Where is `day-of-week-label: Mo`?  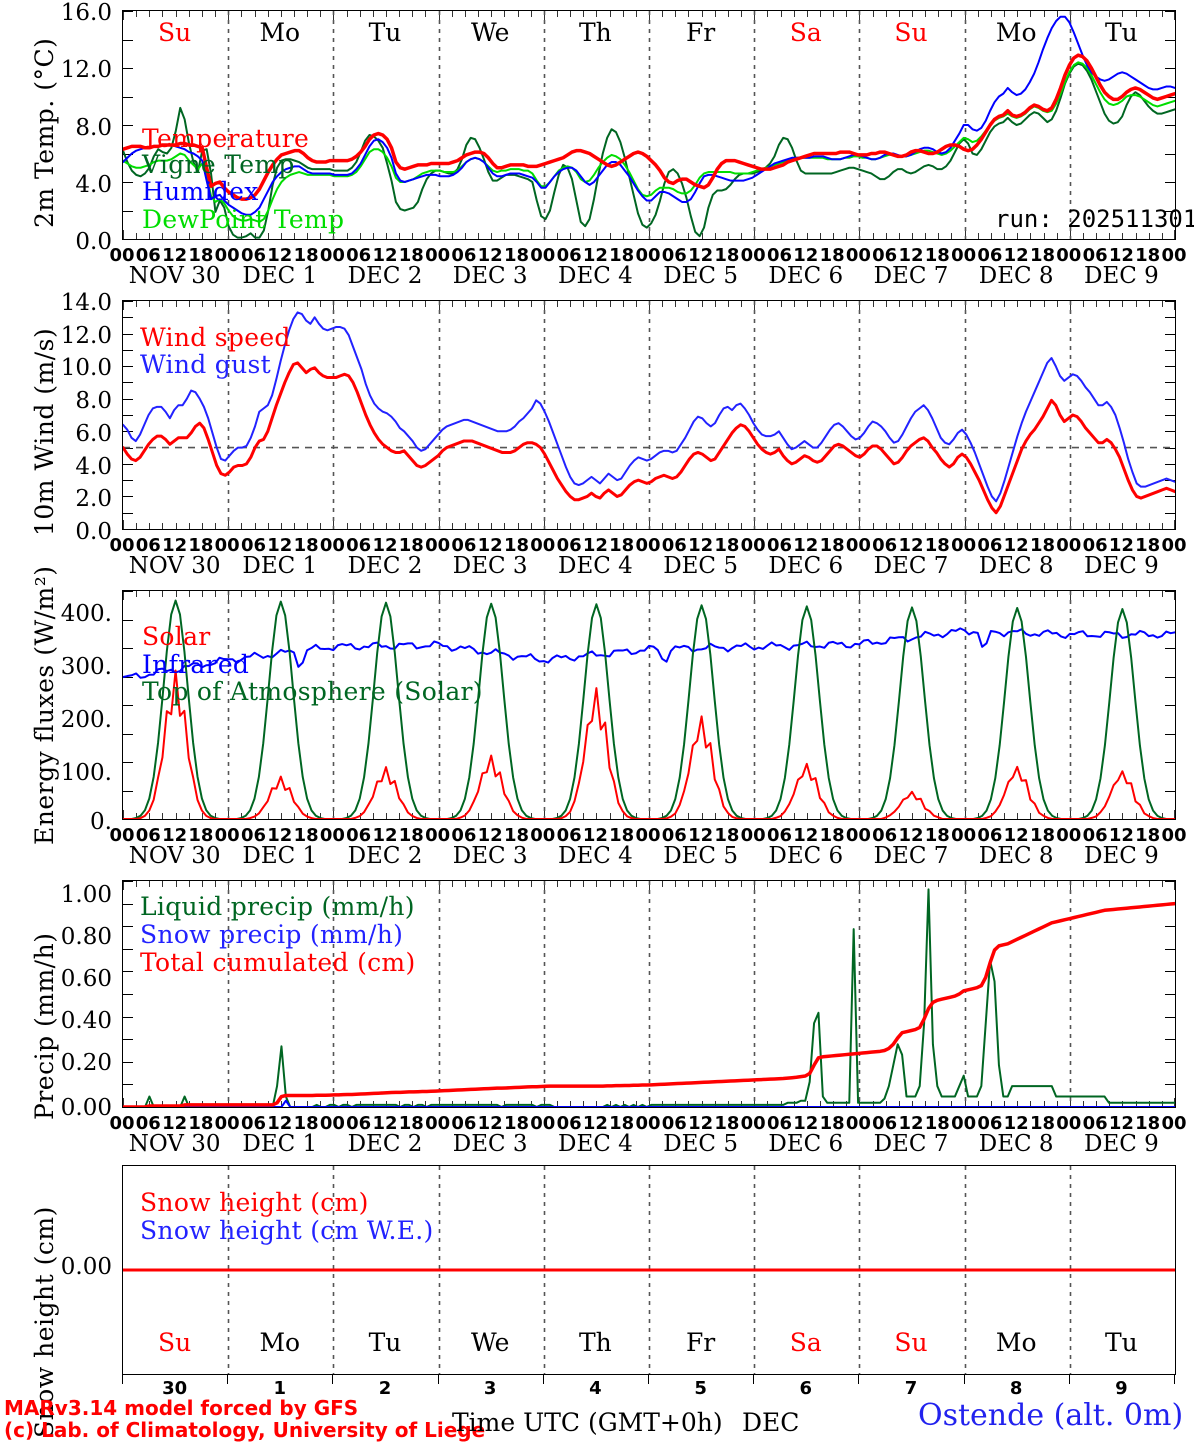 day-of-week-label: Mo is located at coordinates (1016, 32).